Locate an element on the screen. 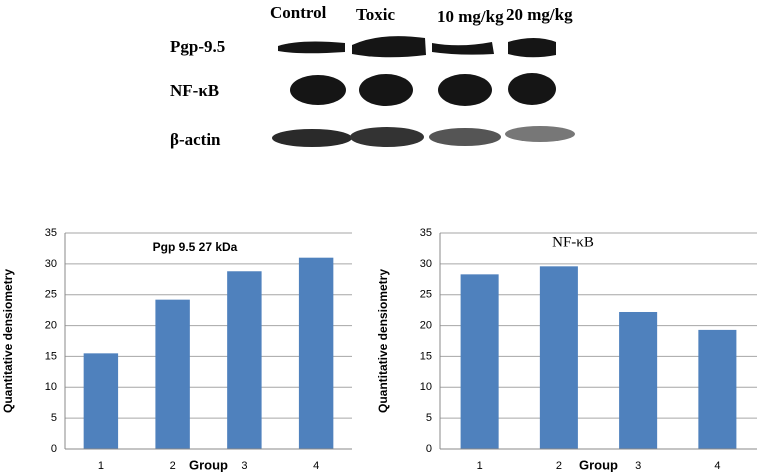  chart-title: NF-κB is located at coordinates (573, 242).